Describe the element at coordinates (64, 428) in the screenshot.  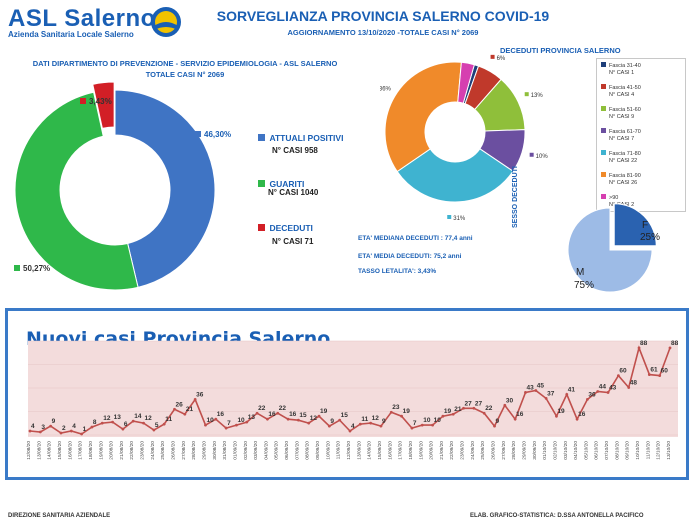
I see `data-label: 2` at that location.